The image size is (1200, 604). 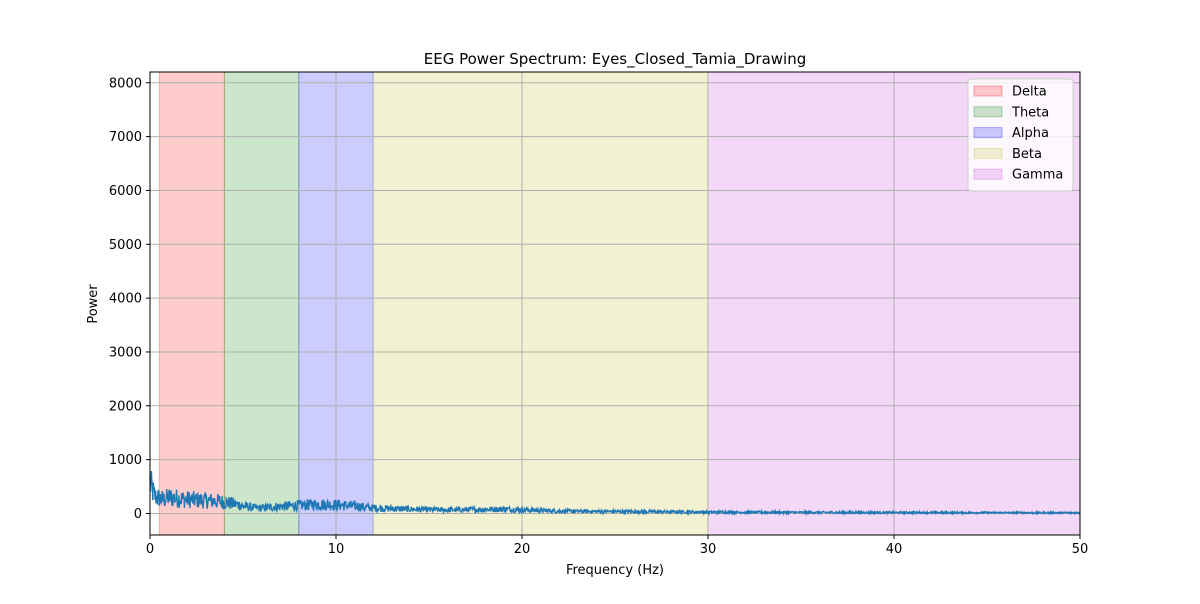 I want to click on x-tick-label: 20, so click(x=522, y=549).